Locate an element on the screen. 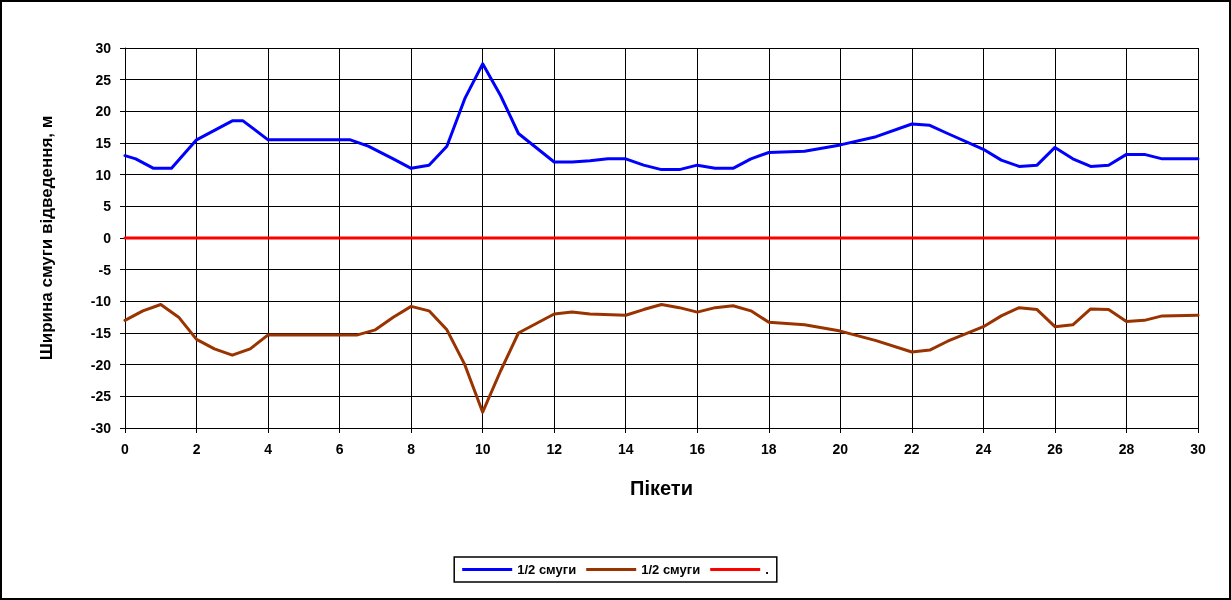  y-tick-label: 0 is located at coordinates (107, 238).